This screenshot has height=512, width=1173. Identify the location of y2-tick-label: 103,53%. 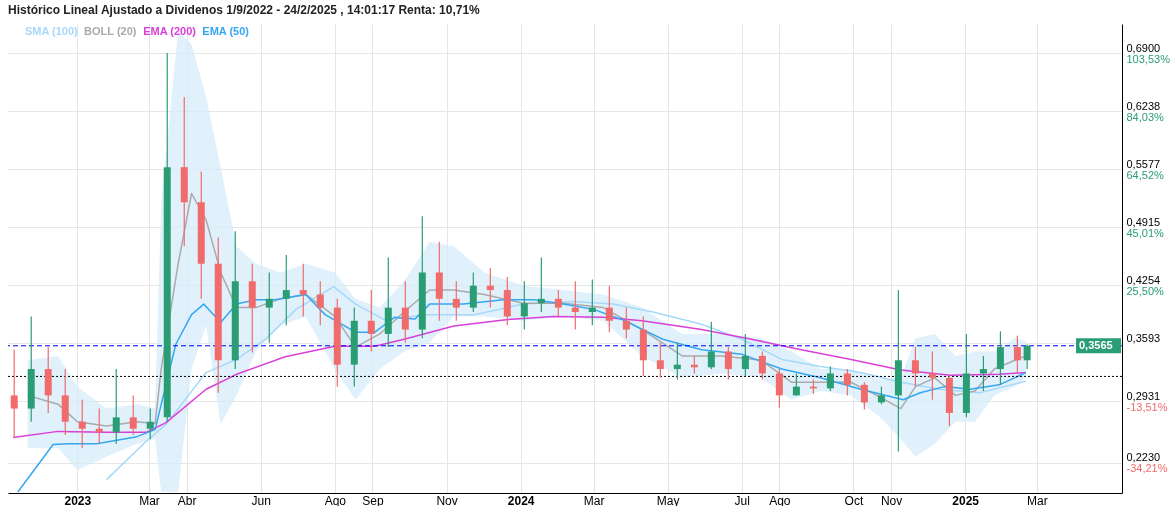
(1148, 58).